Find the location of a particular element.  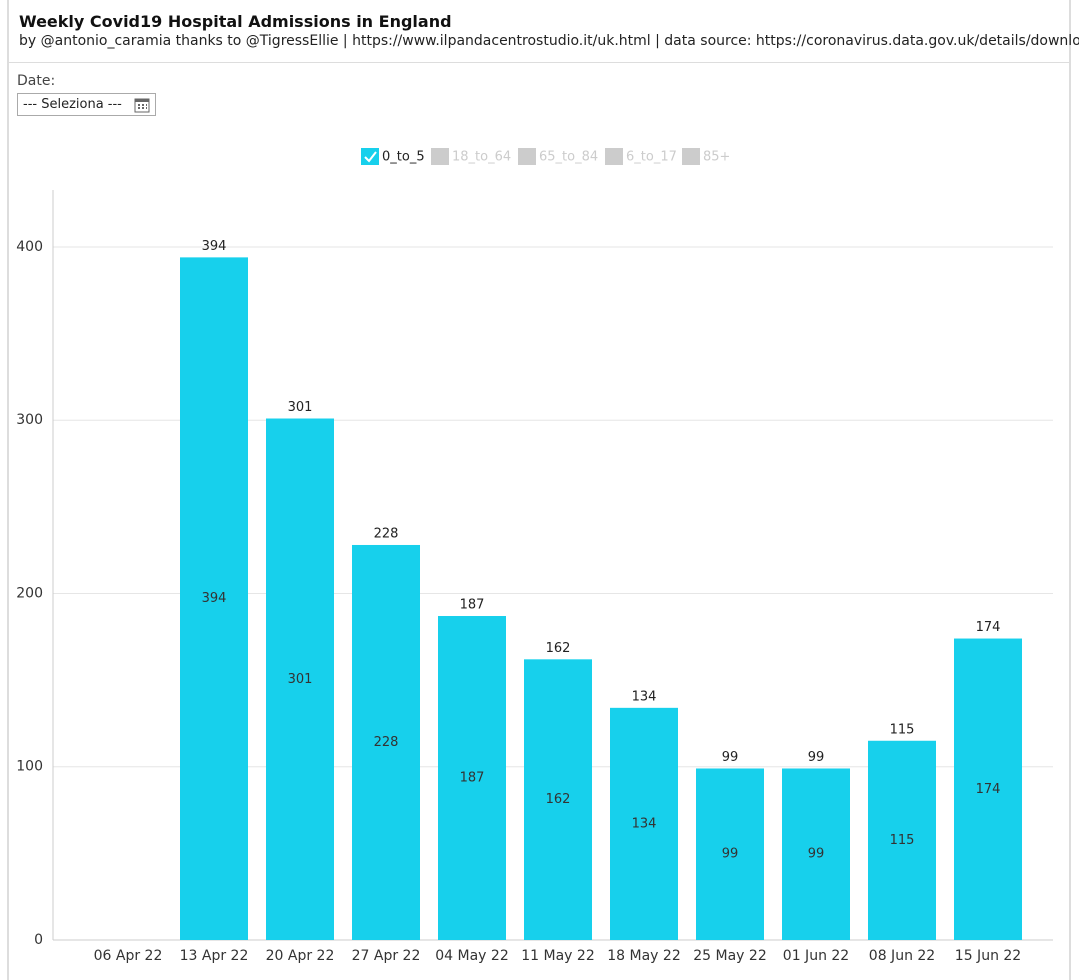

value-label-inside: 174 is located at coordinates (988, 789).